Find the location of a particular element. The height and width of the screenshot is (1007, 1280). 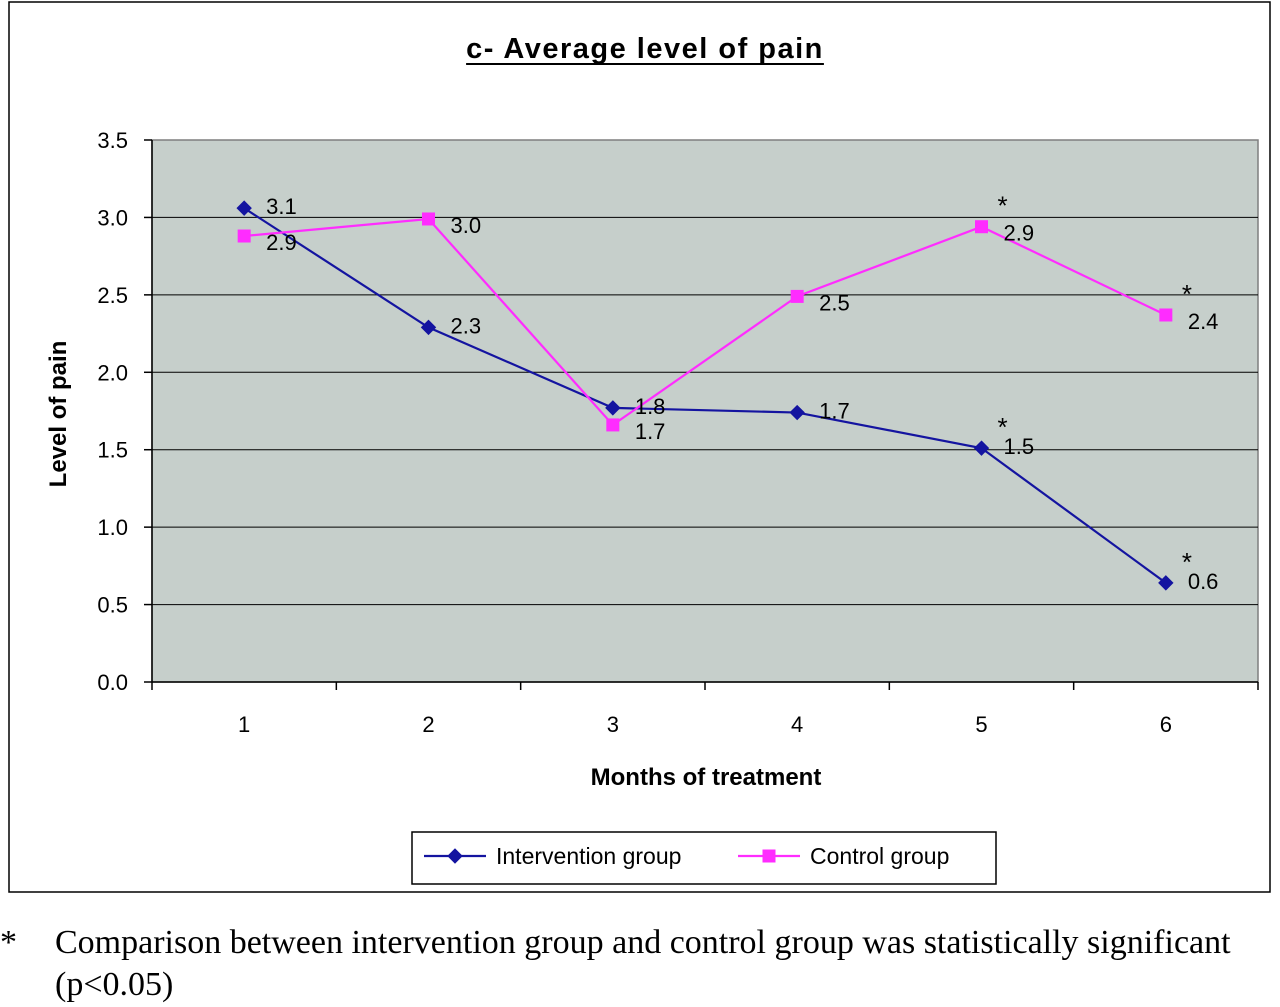

legend-label: Intervention group is located at coordinates (588, 856).